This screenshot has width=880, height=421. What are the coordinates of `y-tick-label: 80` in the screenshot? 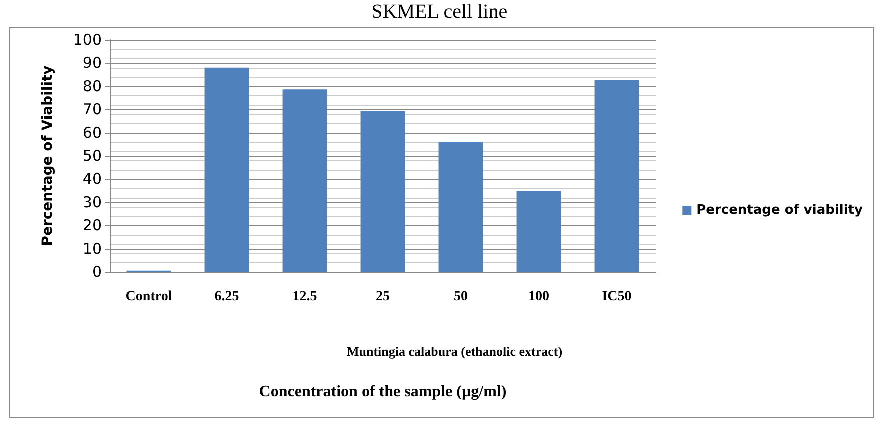 It's located at (92, 86).